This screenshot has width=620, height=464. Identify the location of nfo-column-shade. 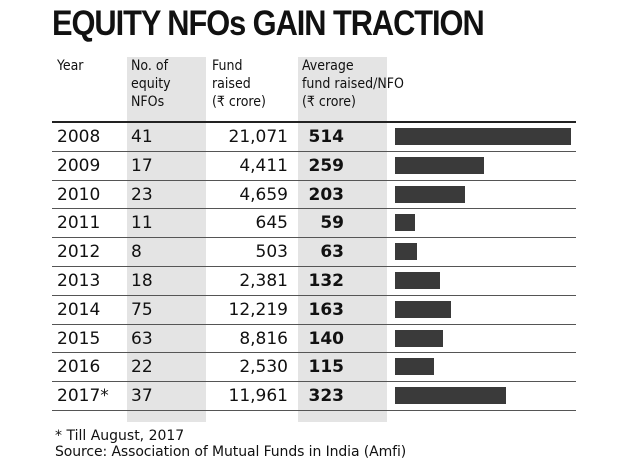
(166, 239).